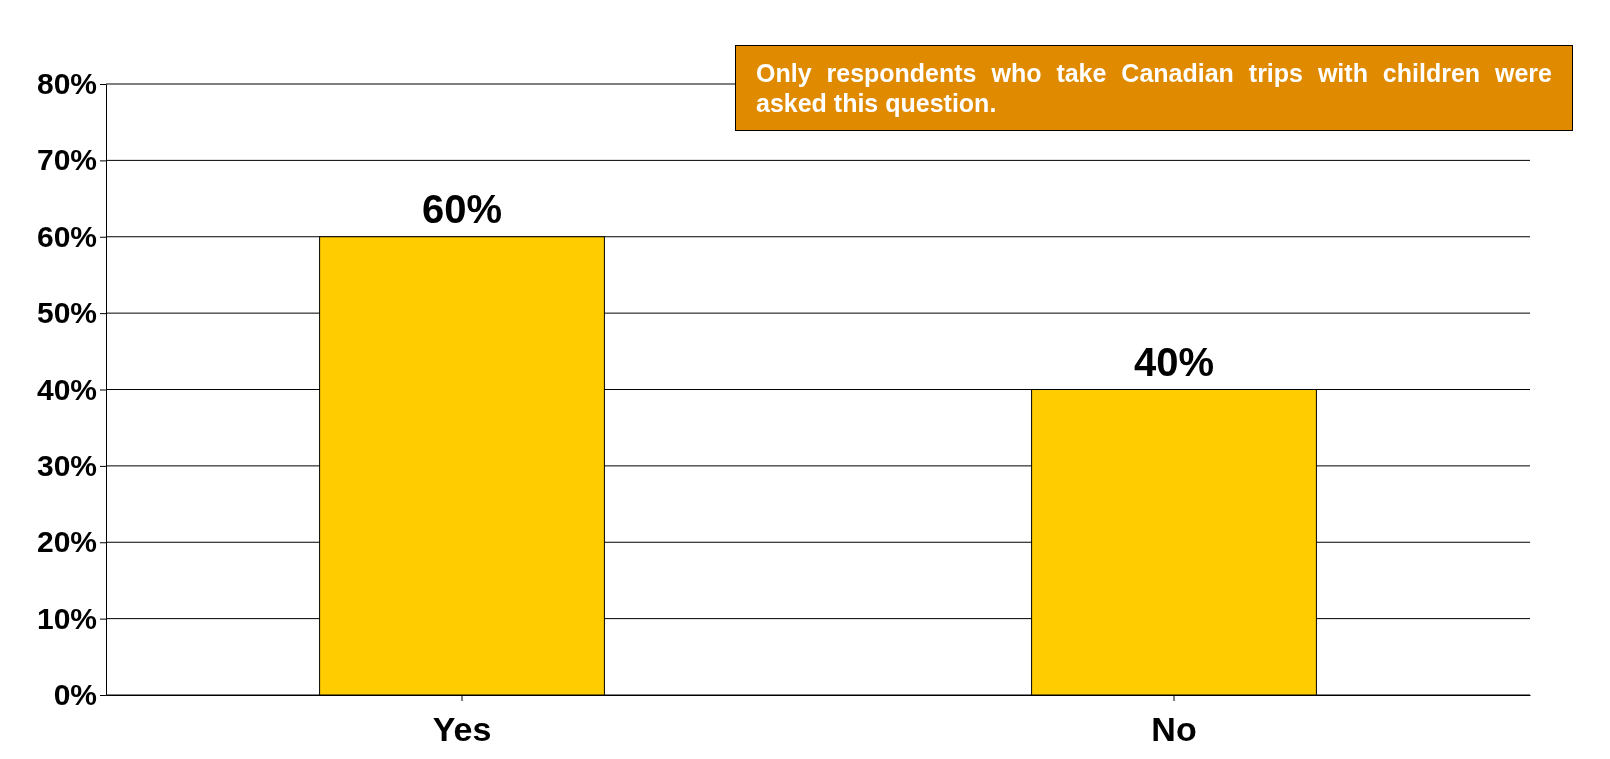 The width and height of the screenshot is (1610, 759). What do you see at coordinates (462, 208) in the screenshot?
I see `data-label: 60%` at bounding box center [462, 208].